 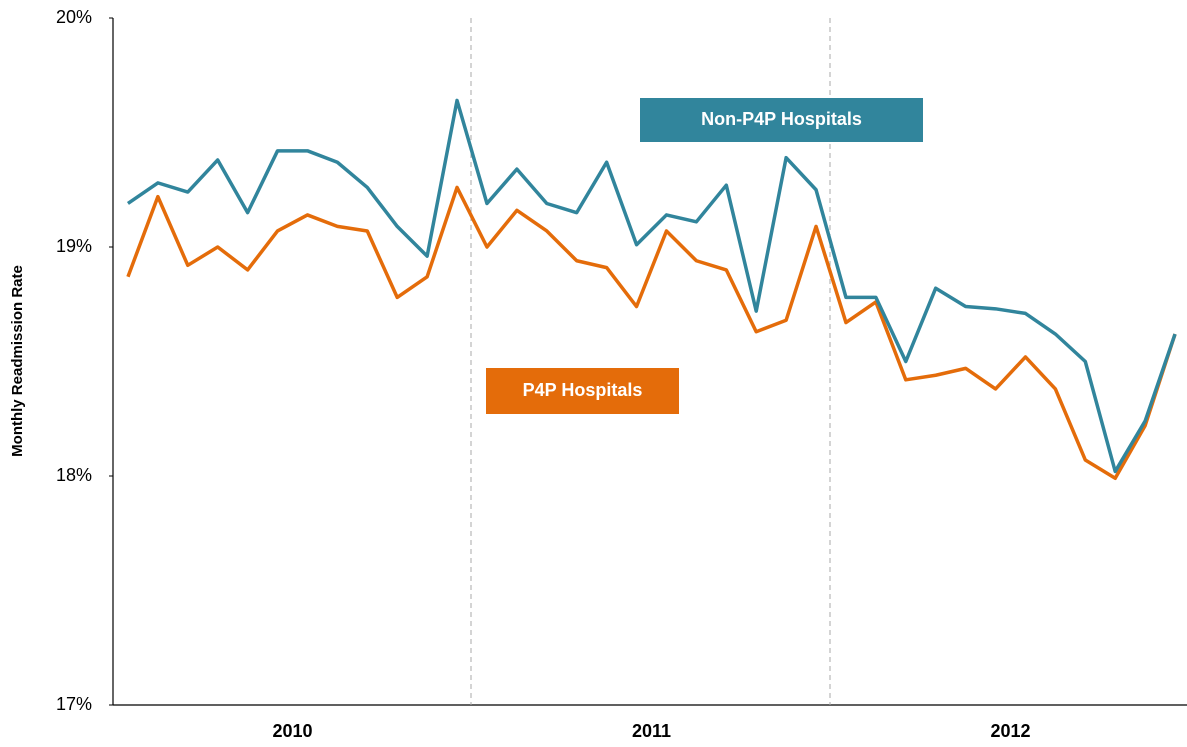 I want to click on y-tick-label: 20%, so click(x=74, y=17).